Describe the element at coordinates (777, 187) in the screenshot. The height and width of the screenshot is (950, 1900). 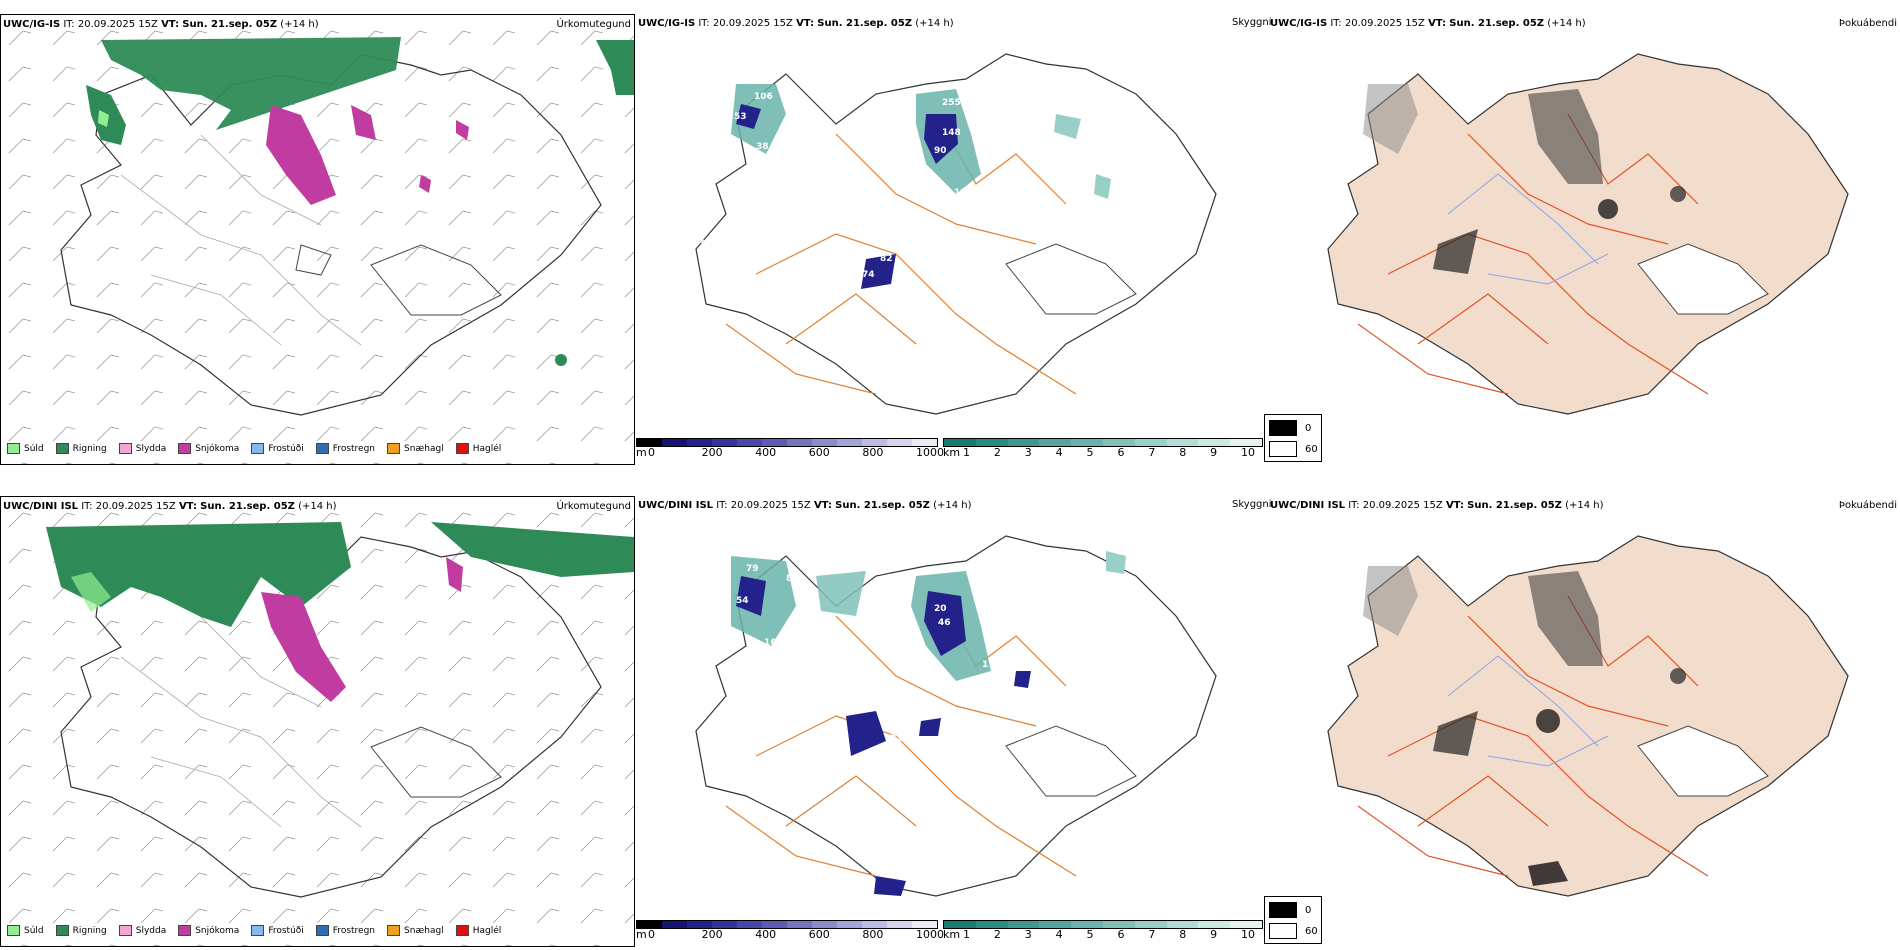
I see `cloud-base-label: 2` at that location.